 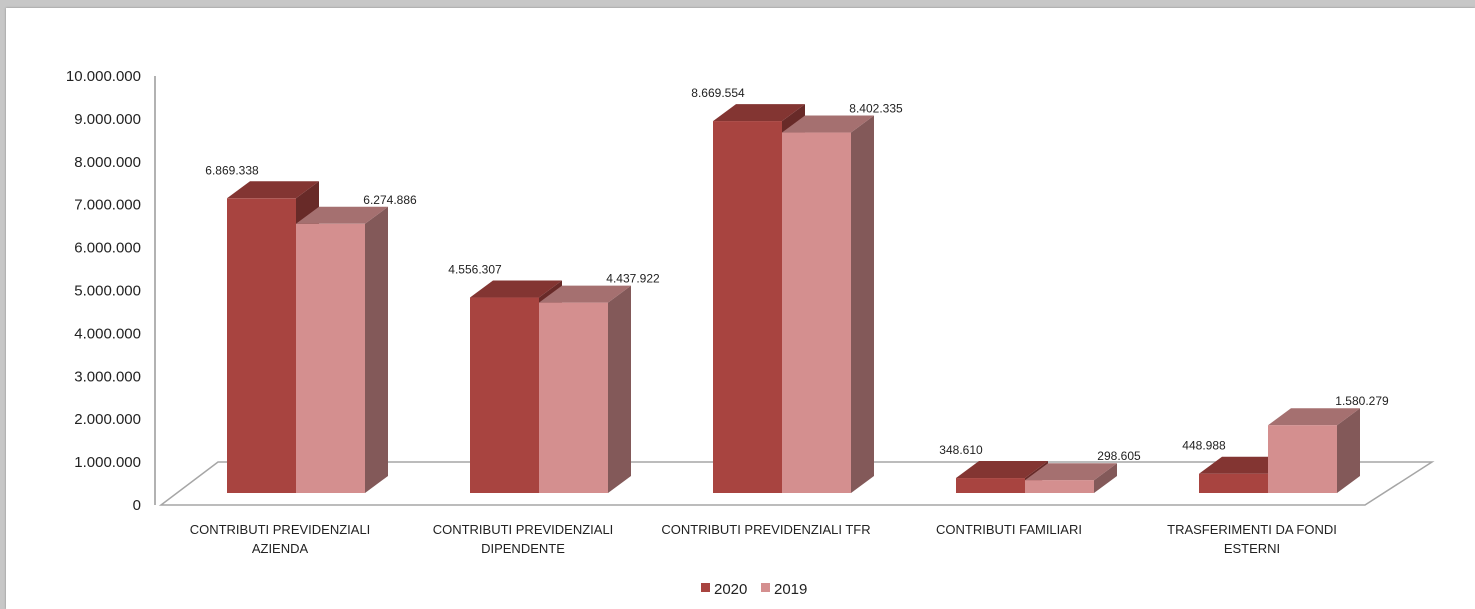 I want to click on x-category-label: CONTRIBUTI FAMILIARI, so click(x=1009, y=529).